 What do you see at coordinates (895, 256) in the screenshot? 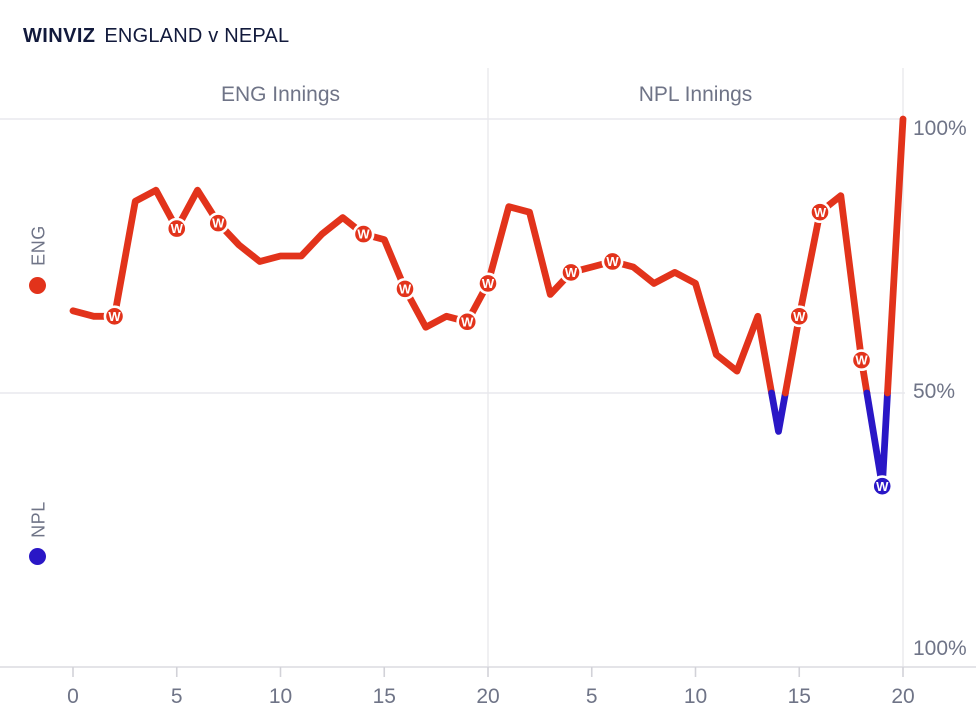
I see `eng-favored-segment` at bounding box center [895, 256].